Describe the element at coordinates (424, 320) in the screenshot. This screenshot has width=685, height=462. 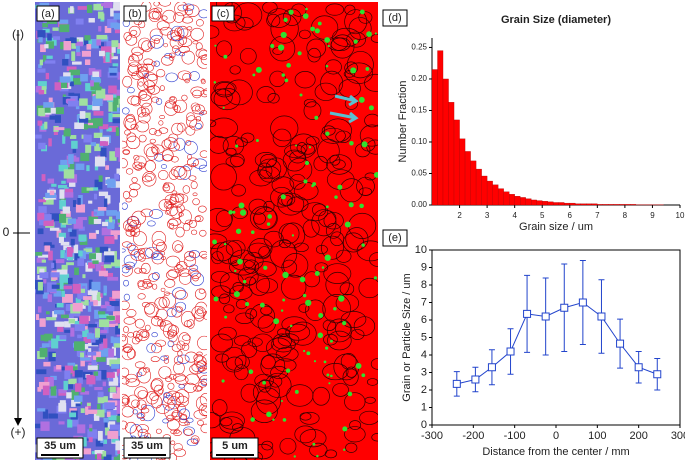
I see `y-tick-label: 6` at that location.